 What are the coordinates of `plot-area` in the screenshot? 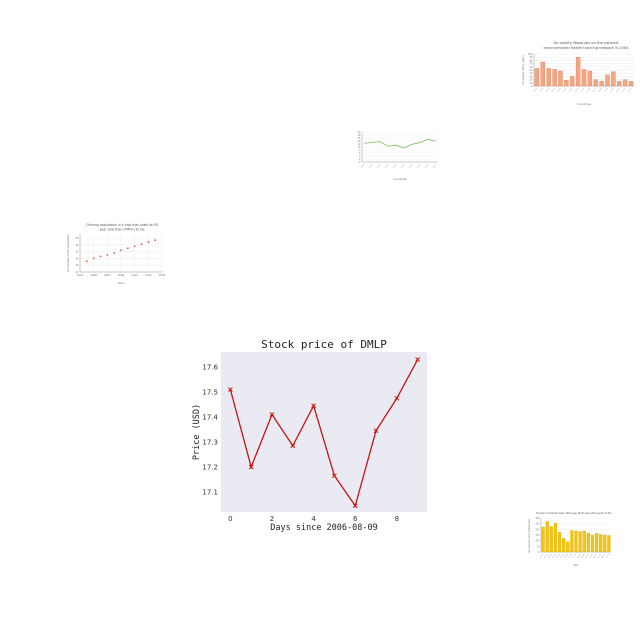 It's located at (324, 432).